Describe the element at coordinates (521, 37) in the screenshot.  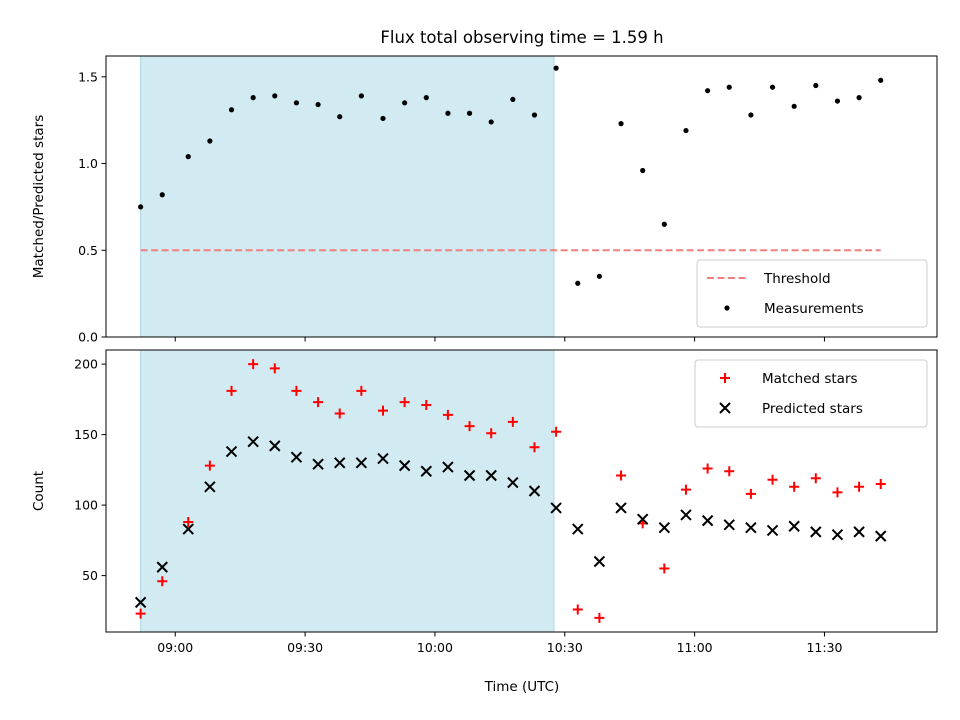
I see `chart-title: Flux total observing time = 1.59 h` at that location.